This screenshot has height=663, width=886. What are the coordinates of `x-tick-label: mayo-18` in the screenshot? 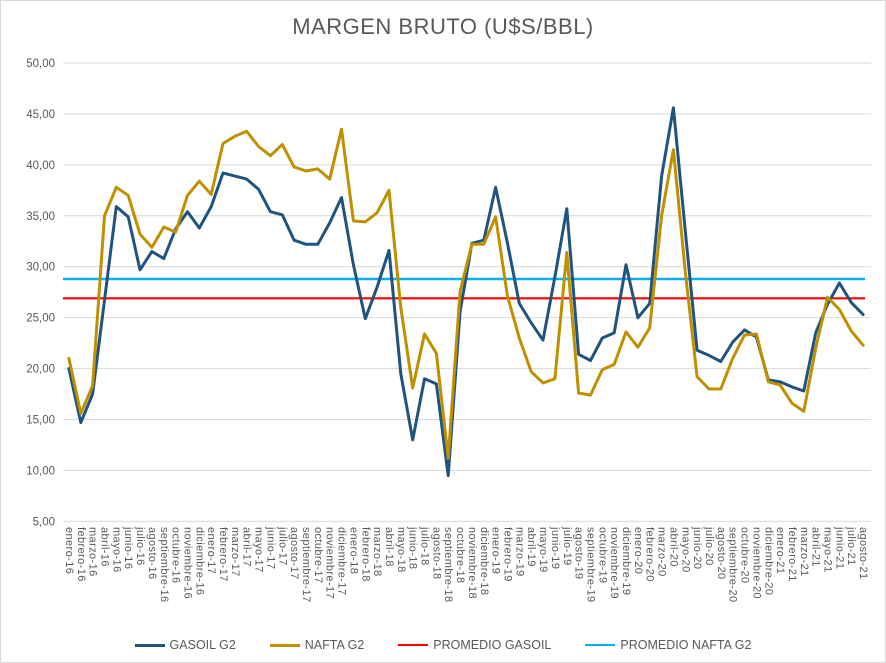 It's located at (401, 550).